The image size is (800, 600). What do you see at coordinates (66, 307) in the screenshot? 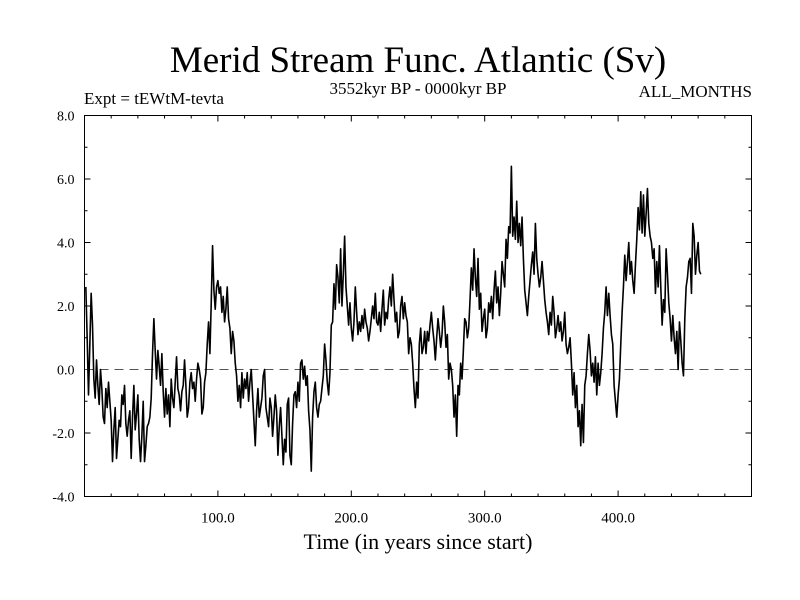
I see `y-tick-label: 2.0` at bounding box center [66, 307].